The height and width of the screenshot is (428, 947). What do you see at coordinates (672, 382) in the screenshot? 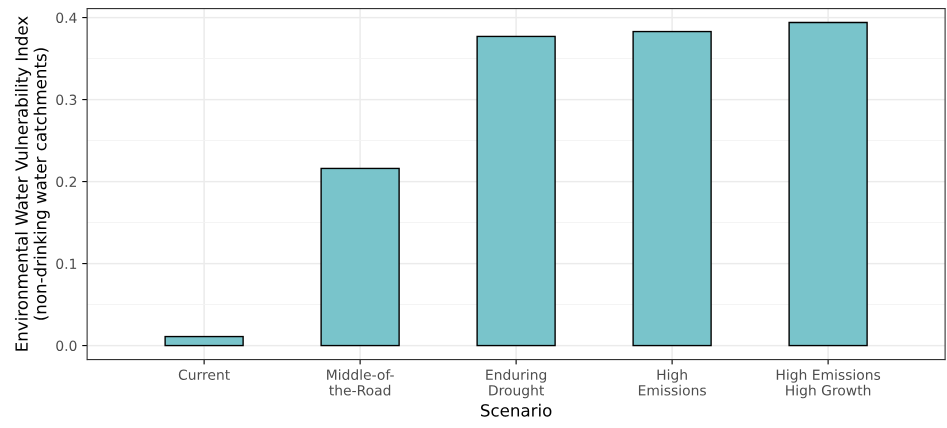
I see `x-tick-label: High Emissions` at bounding box center [672, 382].